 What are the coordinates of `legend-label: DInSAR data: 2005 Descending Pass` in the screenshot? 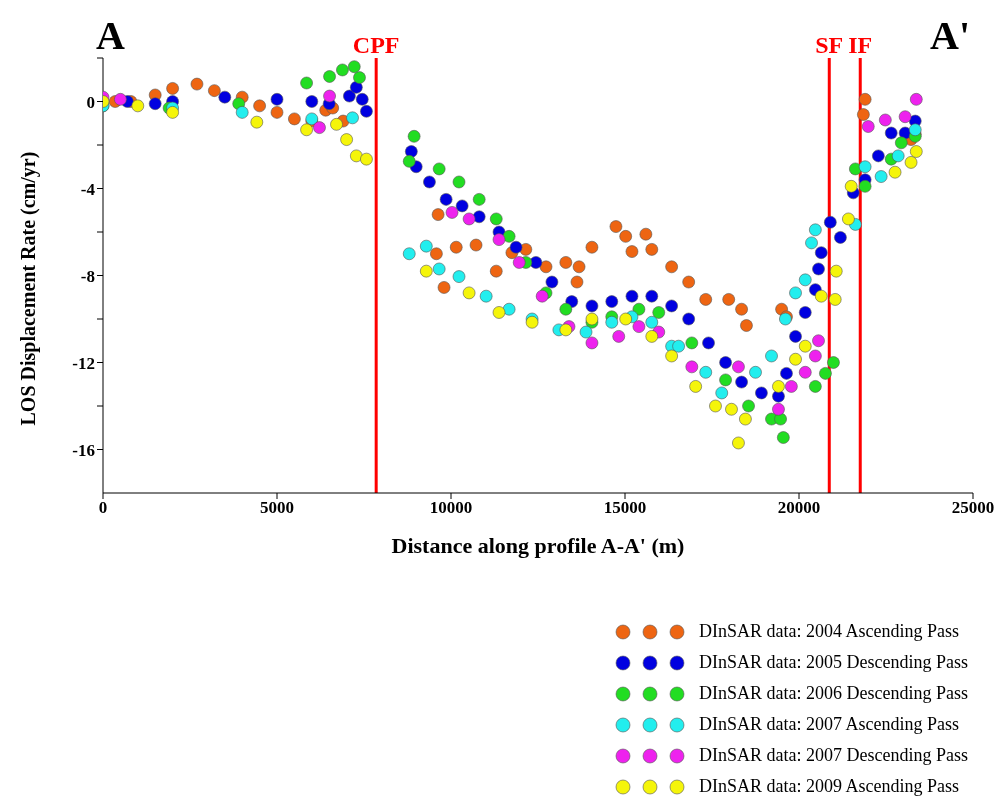 It's located at (833, 662).